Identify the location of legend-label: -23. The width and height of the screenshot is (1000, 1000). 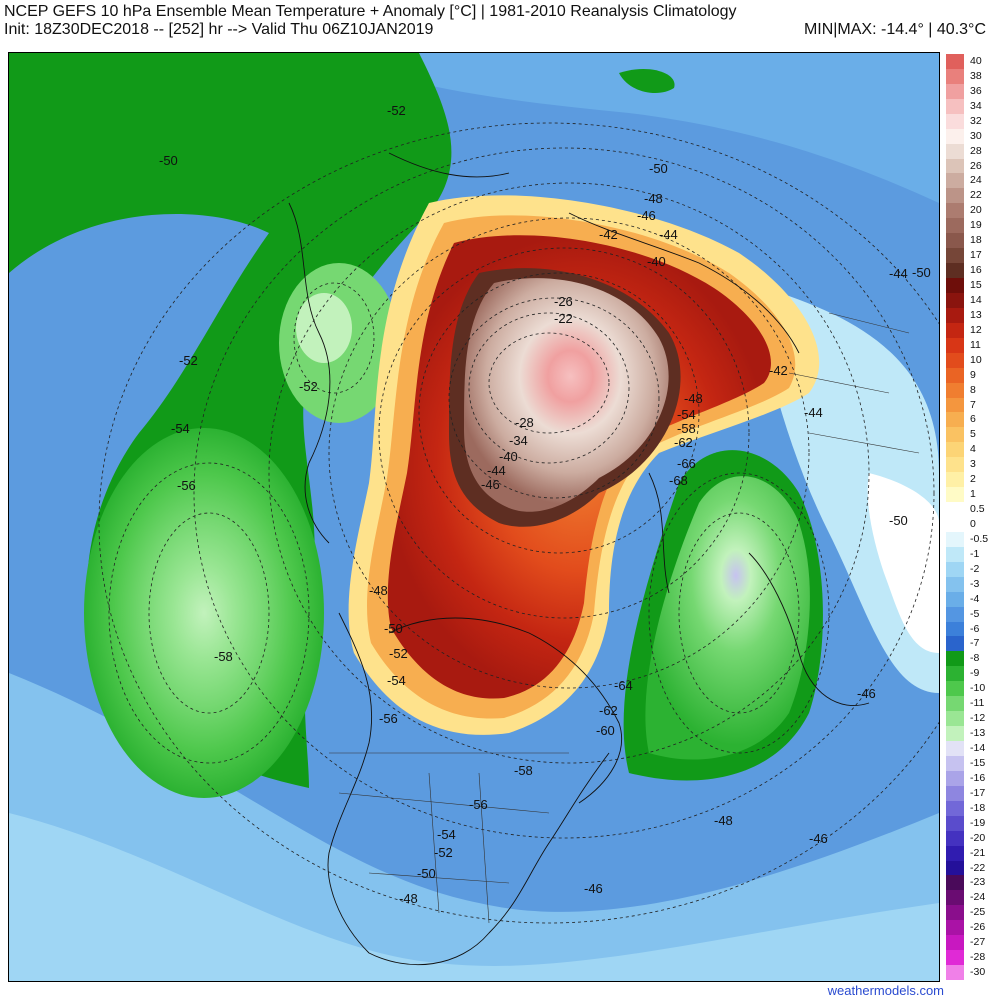
(978, 882).